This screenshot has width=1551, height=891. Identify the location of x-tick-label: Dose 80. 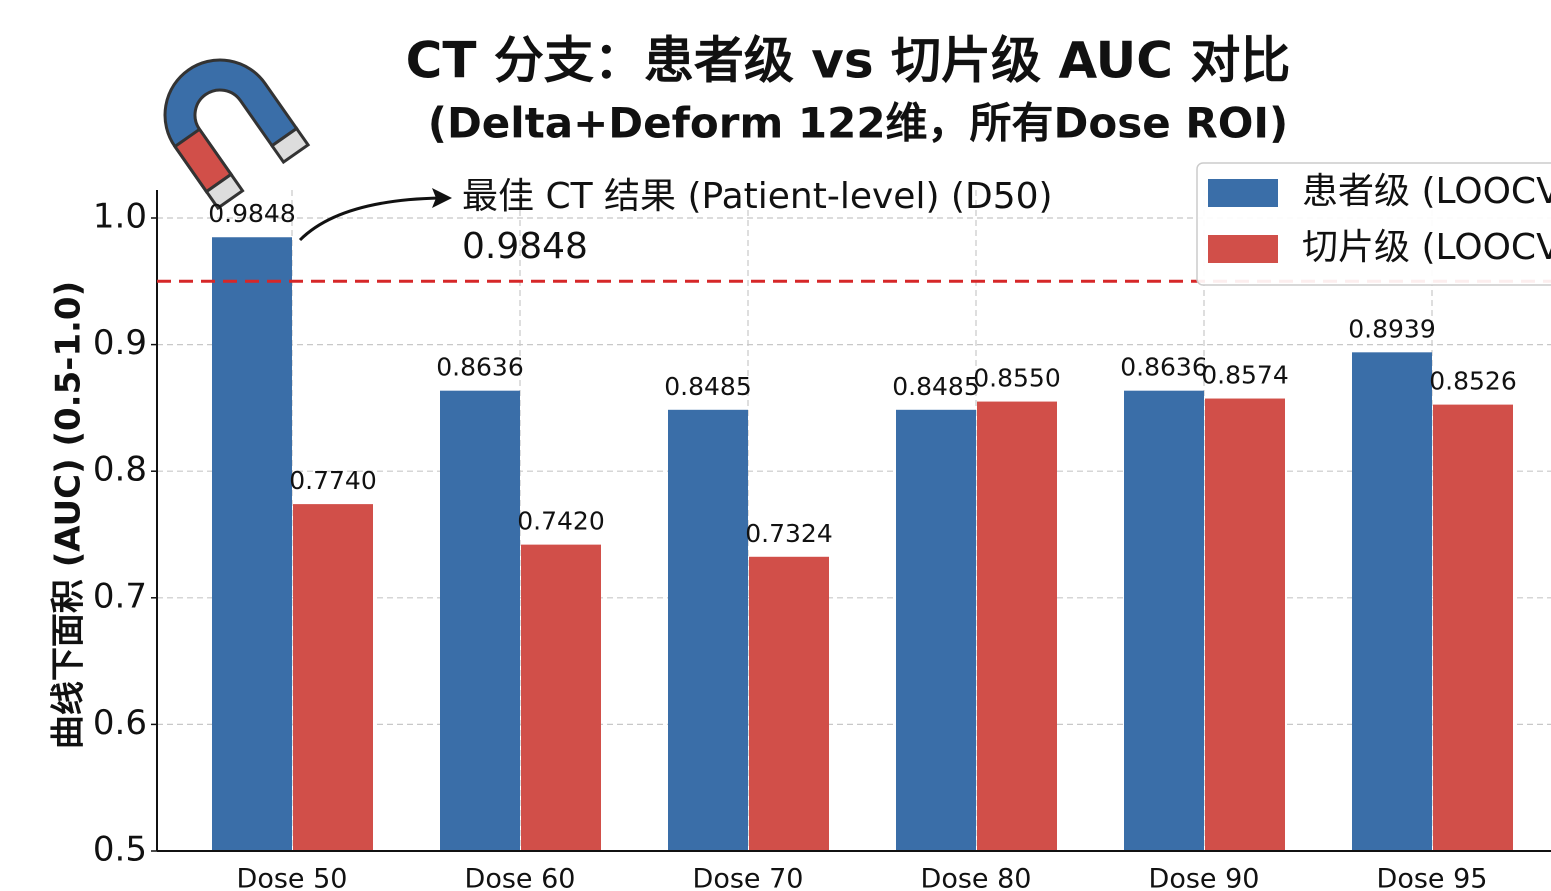
(976, 877).